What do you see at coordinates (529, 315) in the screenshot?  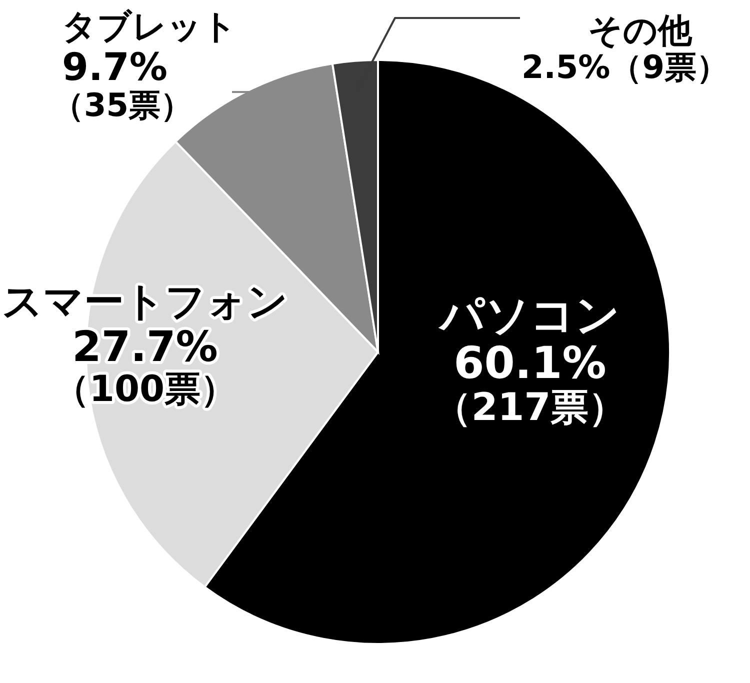 I see `slice-label: パソコン` at bounding box center [529, 315].